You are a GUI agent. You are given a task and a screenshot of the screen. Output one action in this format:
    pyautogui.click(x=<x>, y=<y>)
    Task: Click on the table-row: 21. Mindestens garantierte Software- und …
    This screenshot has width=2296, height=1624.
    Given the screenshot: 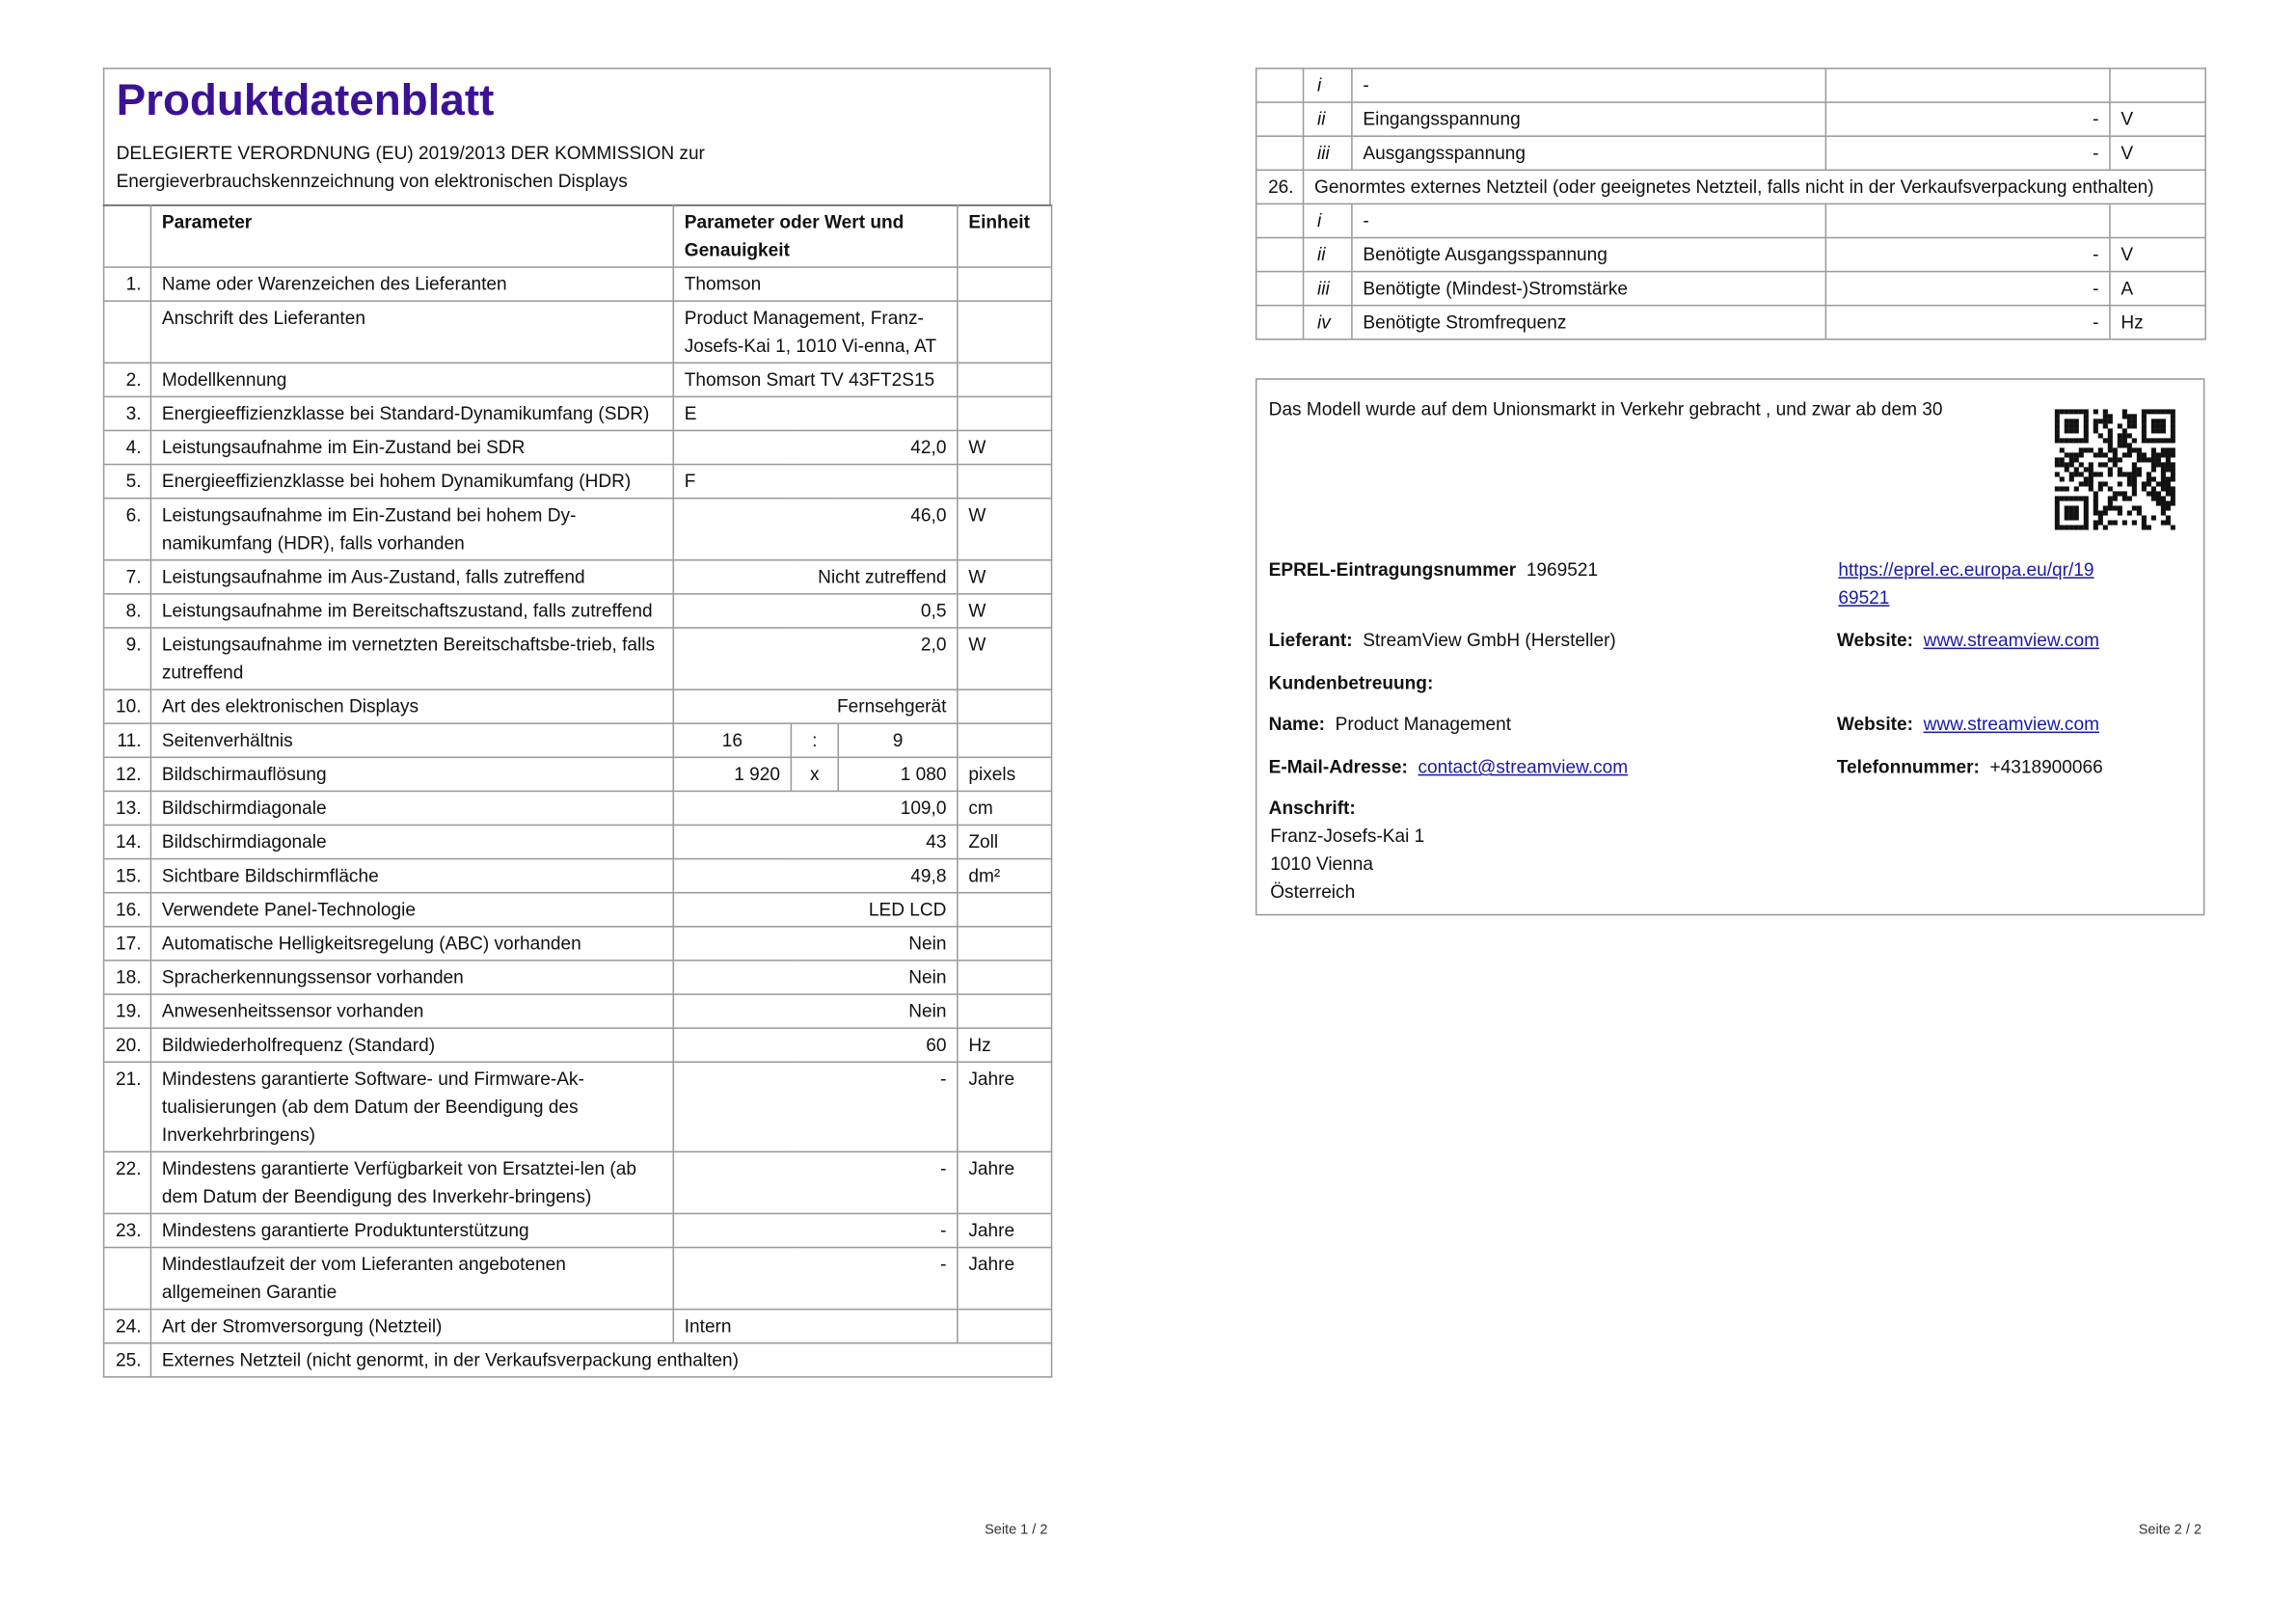 What is the action you would take?
    pyautogui.click(x=577, y=1107)
    